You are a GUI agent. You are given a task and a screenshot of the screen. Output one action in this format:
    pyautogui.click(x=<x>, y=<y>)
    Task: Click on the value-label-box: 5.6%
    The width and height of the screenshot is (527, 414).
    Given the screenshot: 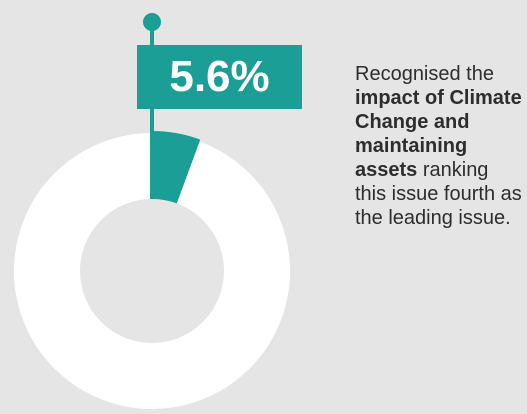 What is the action you would take?
    pyautogui.click(x=219, y=77)
    